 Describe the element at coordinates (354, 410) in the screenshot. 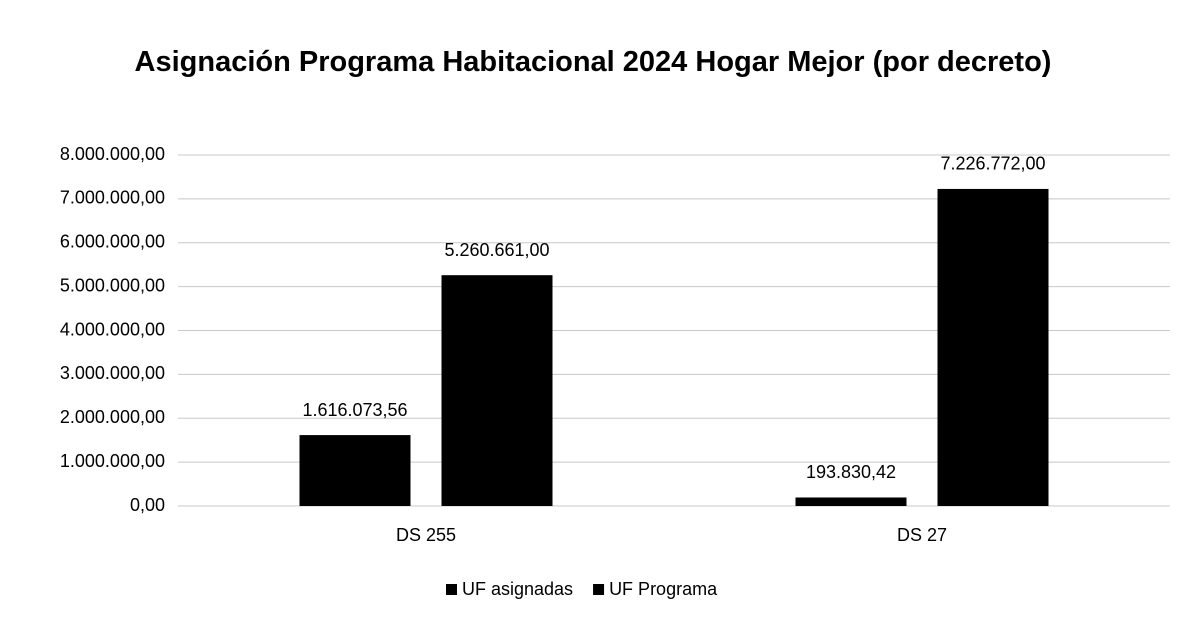

I see `value-label: 1.616.073,56` at that location.